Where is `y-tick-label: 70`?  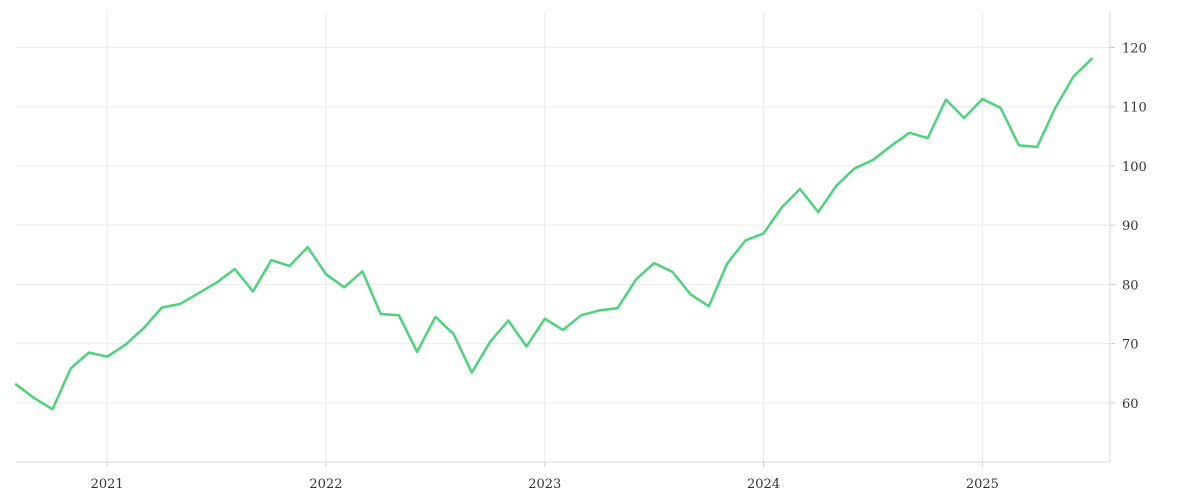 y-tick-label: 70 is located at coordinates (1130, 345).